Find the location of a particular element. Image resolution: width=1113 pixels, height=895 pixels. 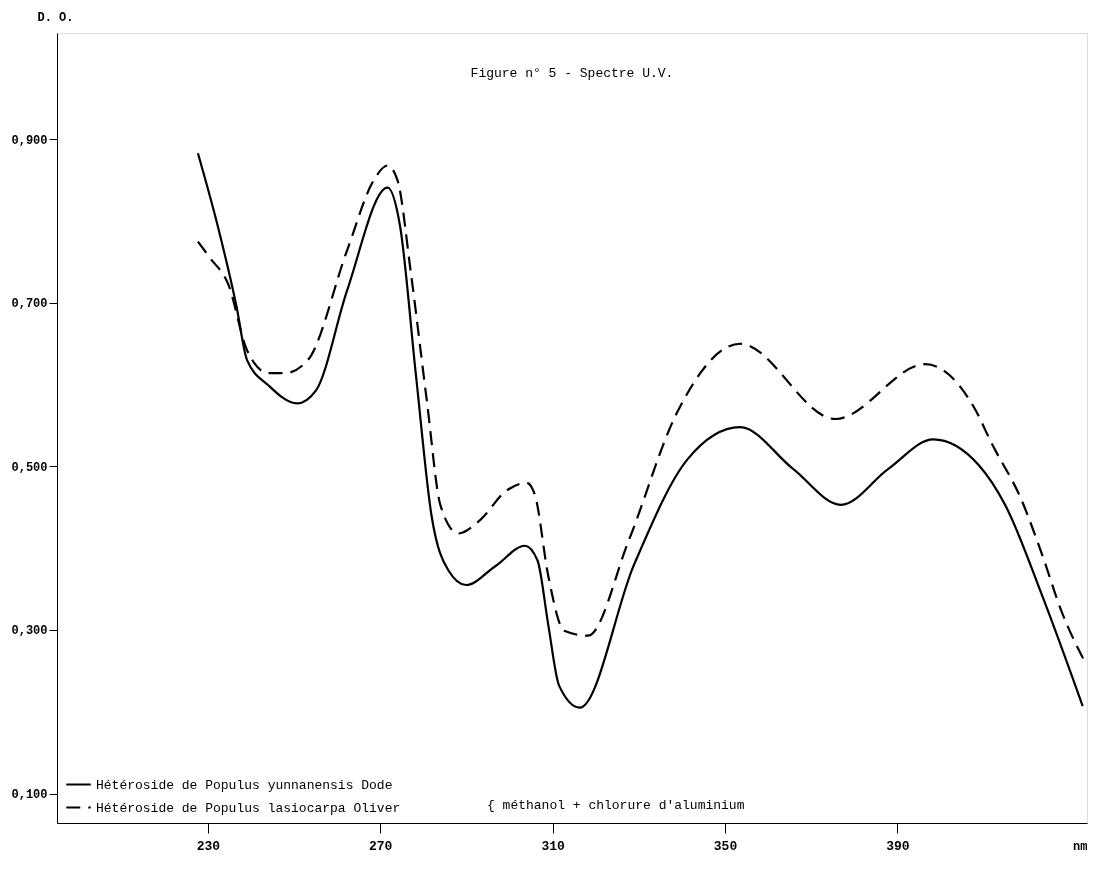

x-tick-label: 390 is located at coordinates (898, 846).